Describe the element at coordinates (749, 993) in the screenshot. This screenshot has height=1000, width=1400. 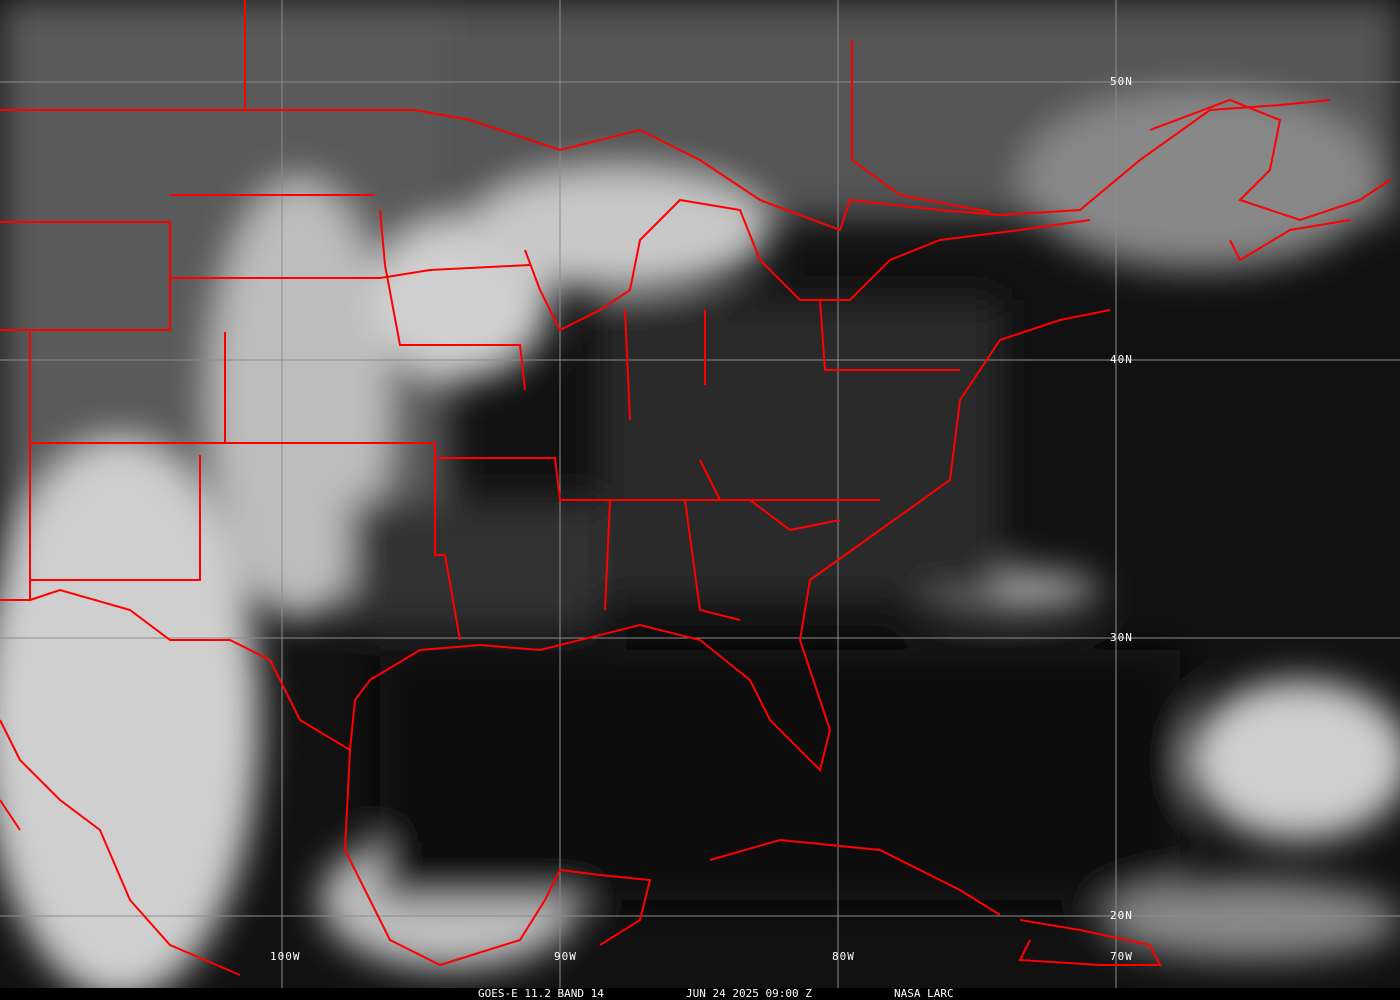
I see `datetime-label: JUN 24 2025 09:00 Z` at that location.